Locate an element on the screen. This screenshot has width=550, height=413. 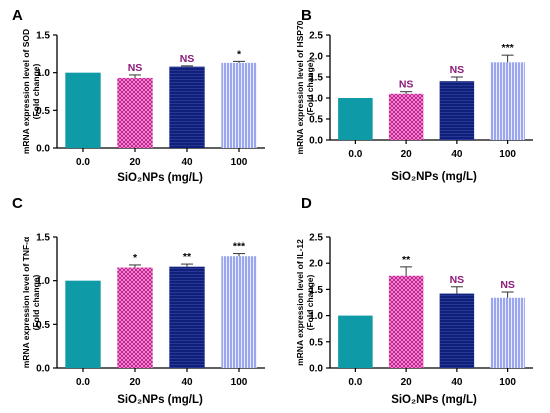
y-axis-label: mRNA expression level of IL-12 is located at coordinates (300, 302).